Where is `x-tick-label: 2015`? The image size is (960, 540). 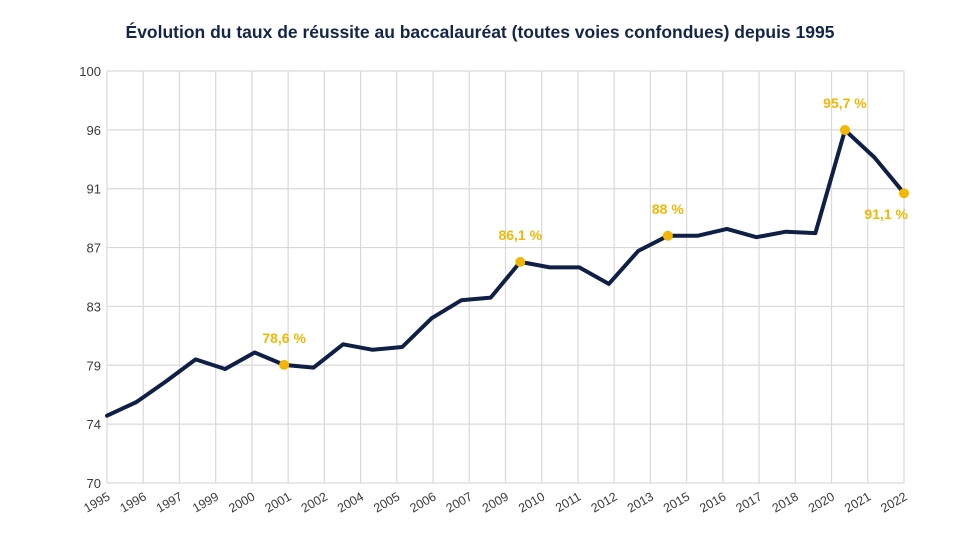 x-tick-label: 2015 is located at coordinates (676, 502).